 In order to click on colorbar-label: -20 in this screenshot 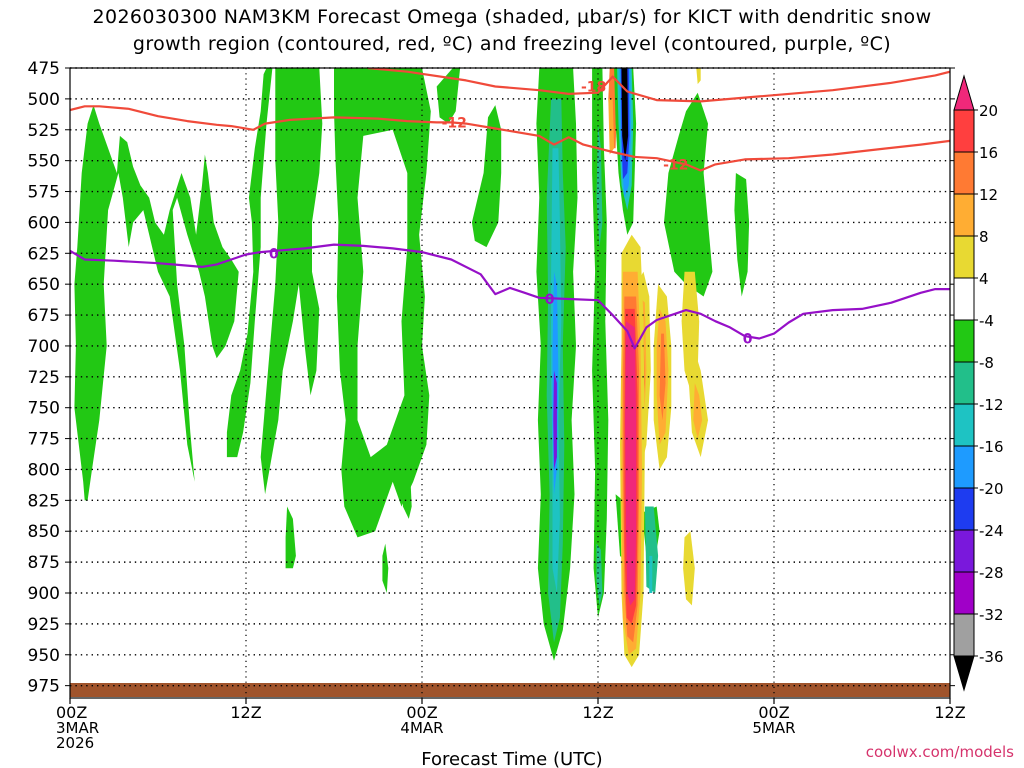, I will do `click(991, 489)`.